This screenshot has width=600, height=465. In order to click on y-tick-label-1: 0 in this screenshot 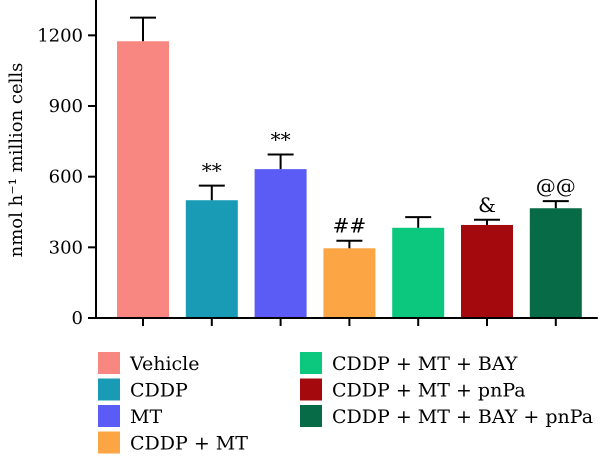, I will do `click(77, 318)`.